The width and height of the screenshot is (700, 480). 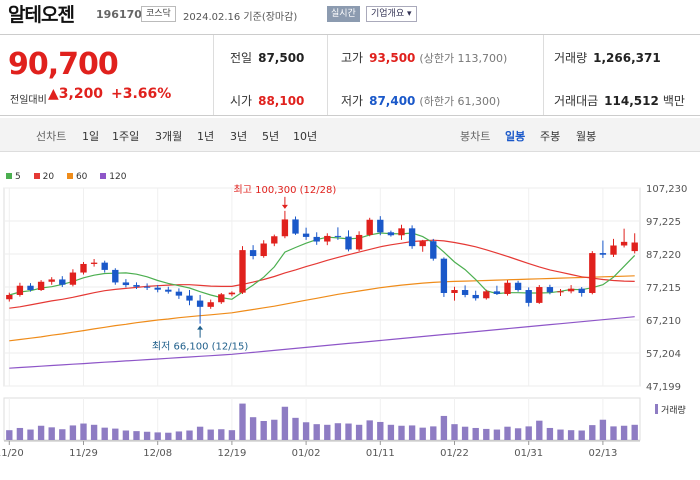 What do you see at coordinates (71, 177) in the screenshot?
I see `ma-legend: 5 20 60 120` at bounding box center [71, 177].